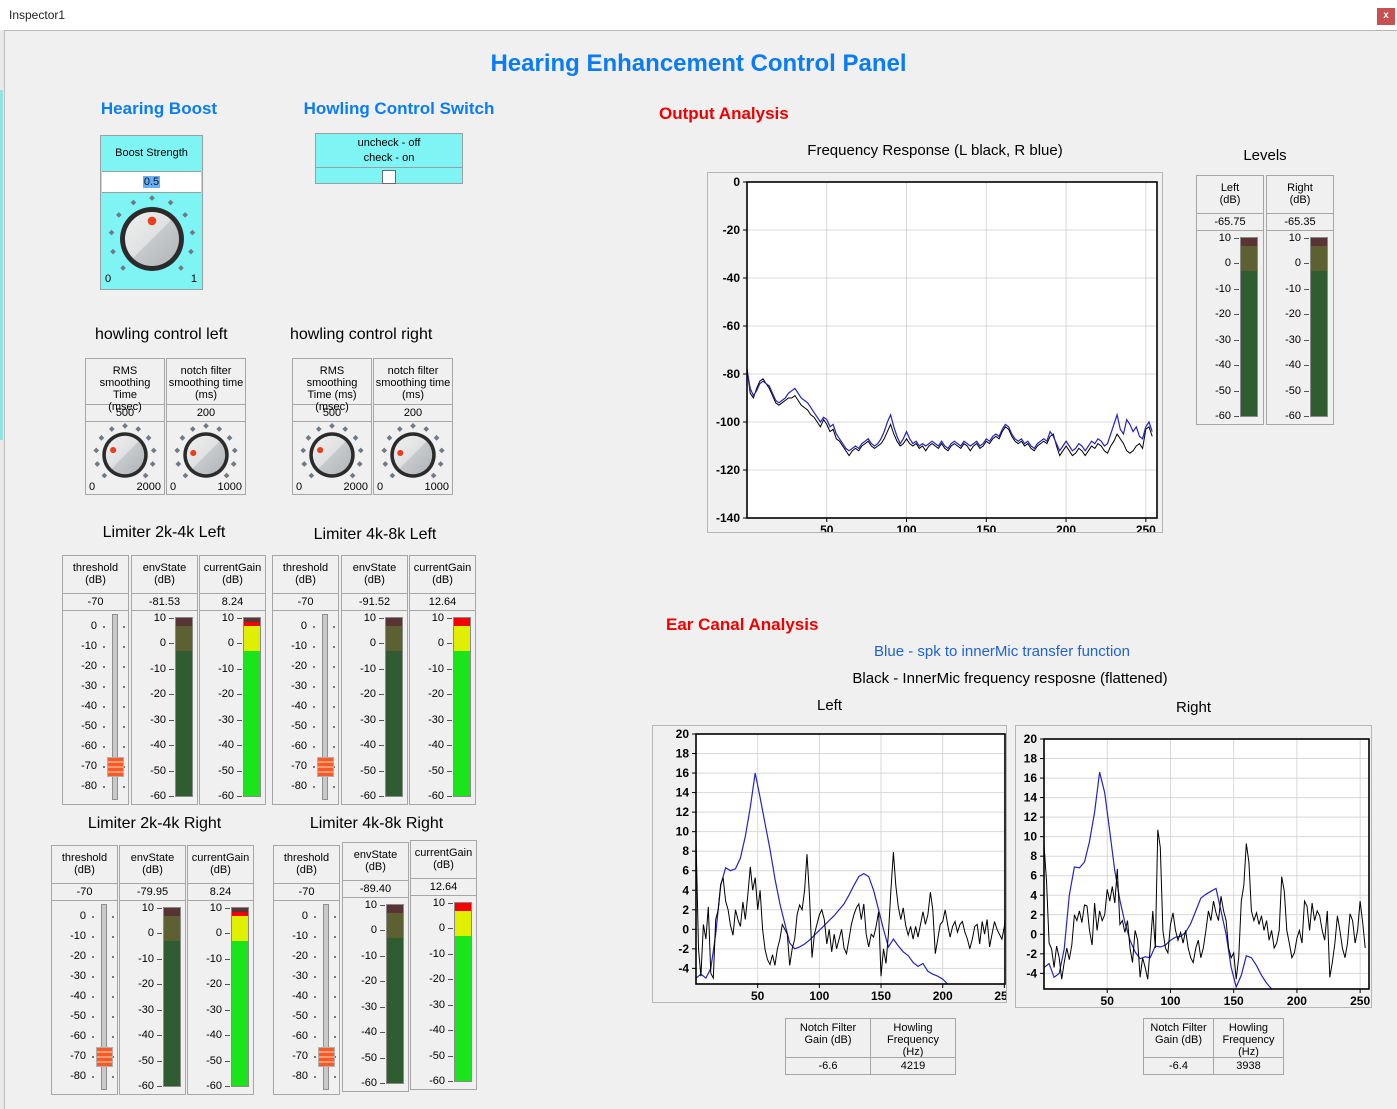 The image size is (1397, 1109). What do you see at coordinates (685, 871) in the screenshot?
I see `svg-text: 6` at bounding box center [685, 871].